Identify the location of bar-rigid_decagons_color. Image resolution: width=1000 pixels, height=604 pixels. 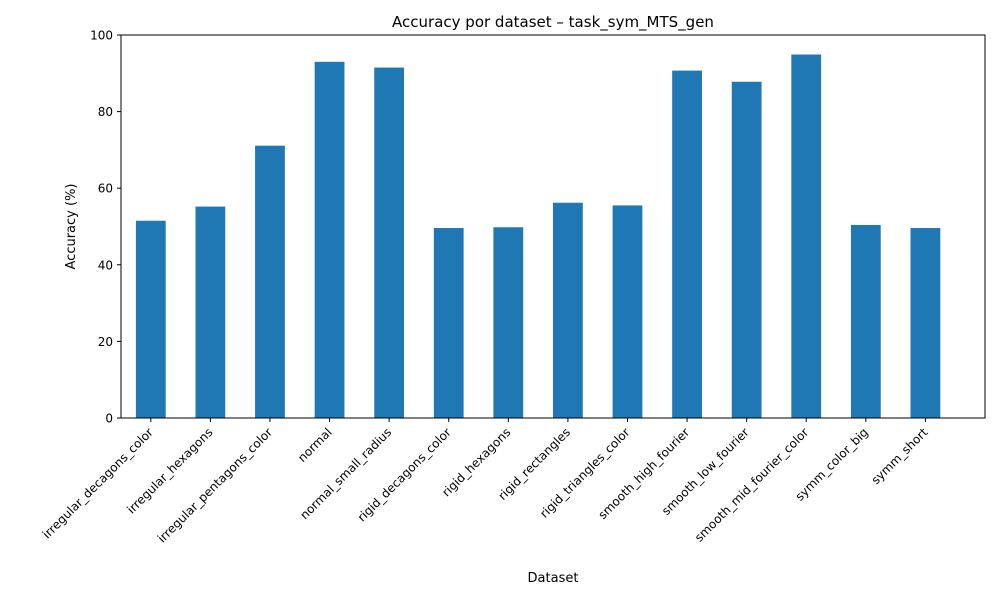
(448, 323).